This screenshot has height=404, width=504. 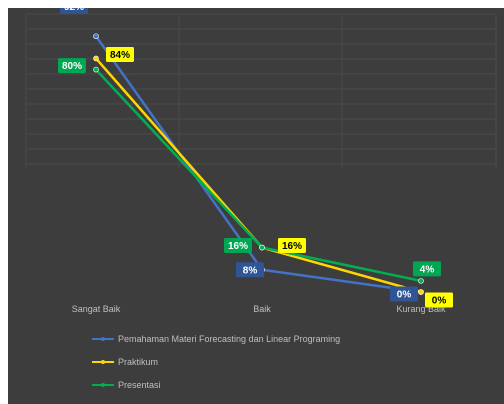 I want to click on data-label: 84%, so click(x=120, y=54).